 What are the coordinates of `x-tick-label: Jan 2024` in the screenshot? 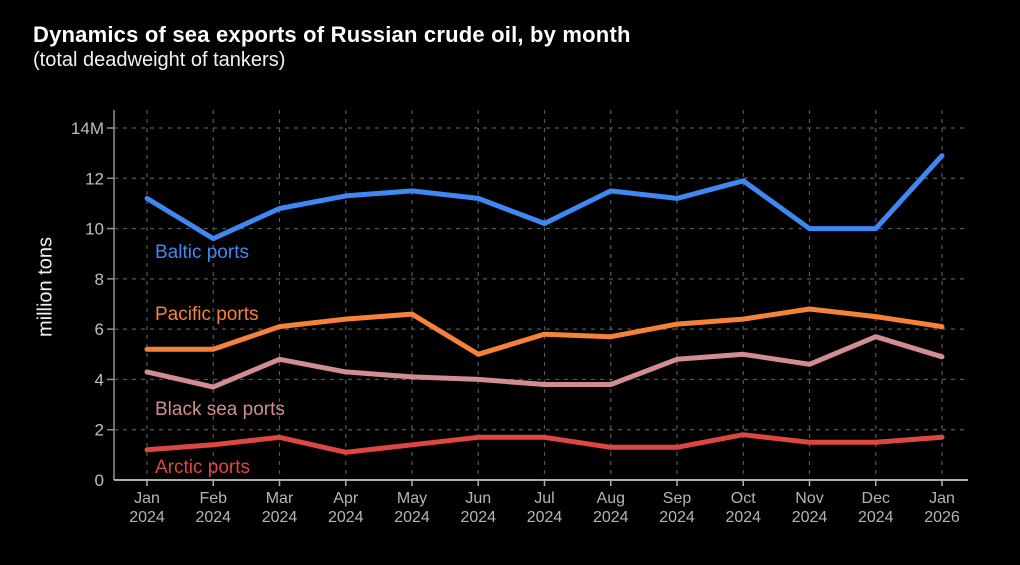 It's located at (147, 508).